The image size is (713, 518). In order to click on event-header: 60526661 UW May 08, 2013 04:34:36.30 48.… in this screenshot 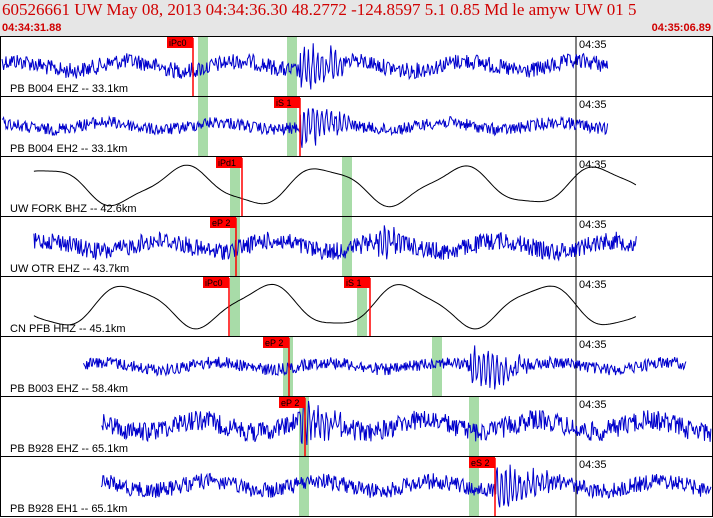, I will do `click(356, 18)`.